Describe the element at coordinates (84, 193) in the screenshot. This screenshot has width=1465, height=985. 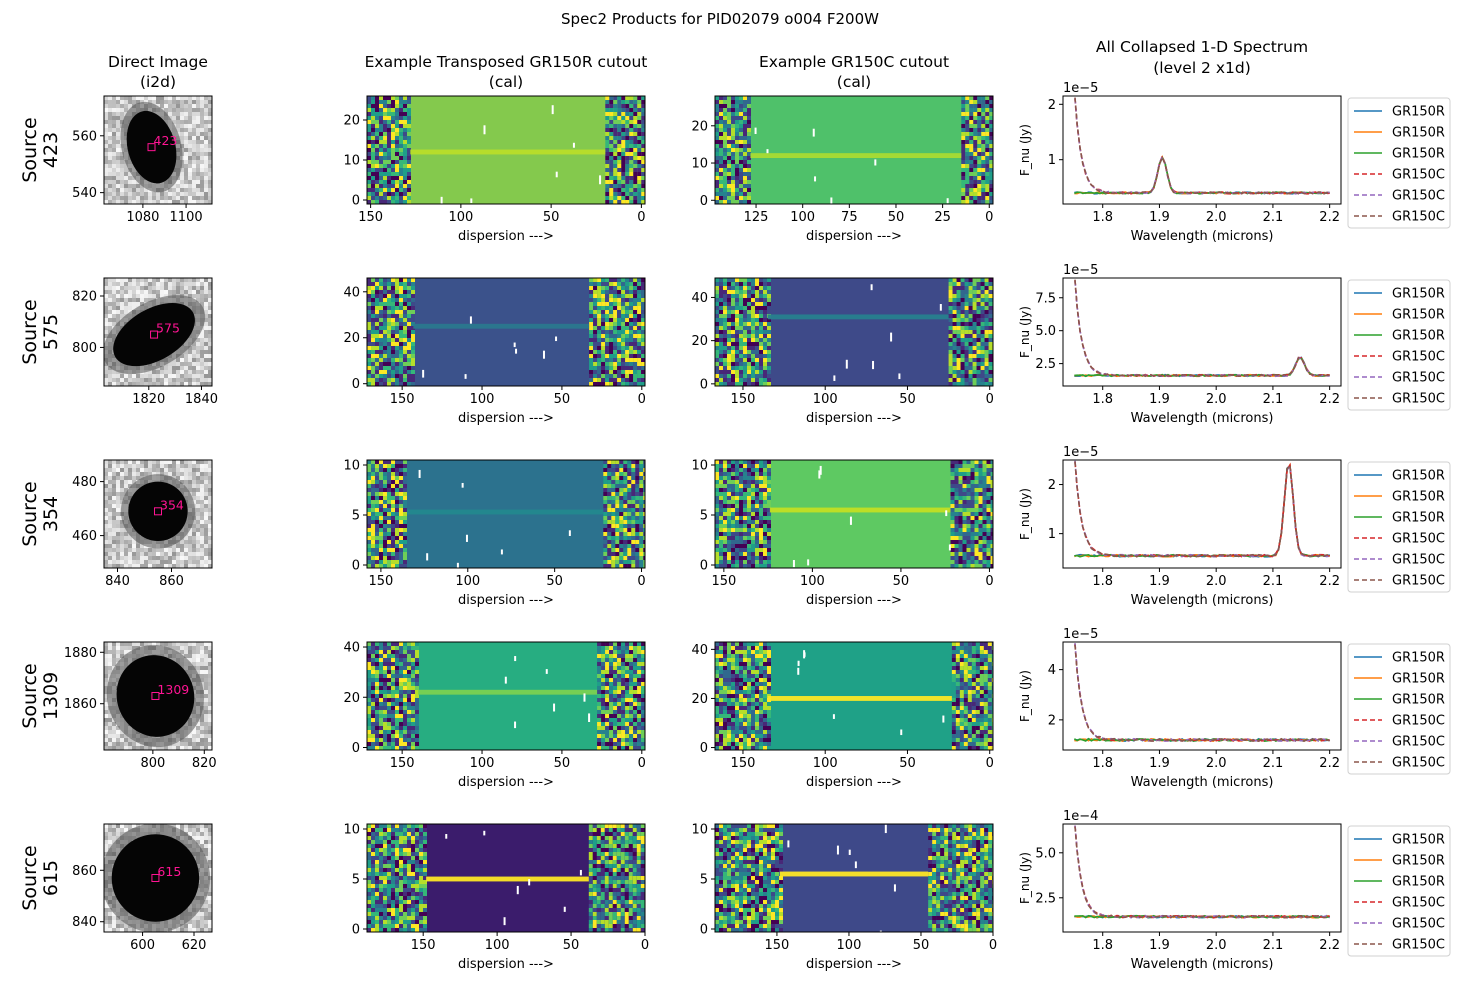
I see `direct-image-ytick-label: 540` at that location.